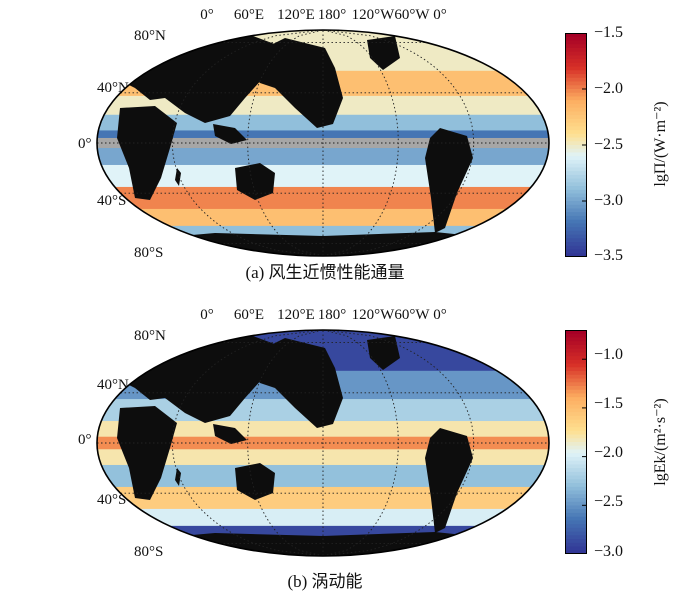 This screenshot has width=689, height=608. What do you see at coordinates (660, 144) in the screenshot?
I see `colorbar-title: lgΠ/(W·m⁻²)` at bounding box center [660, 144].